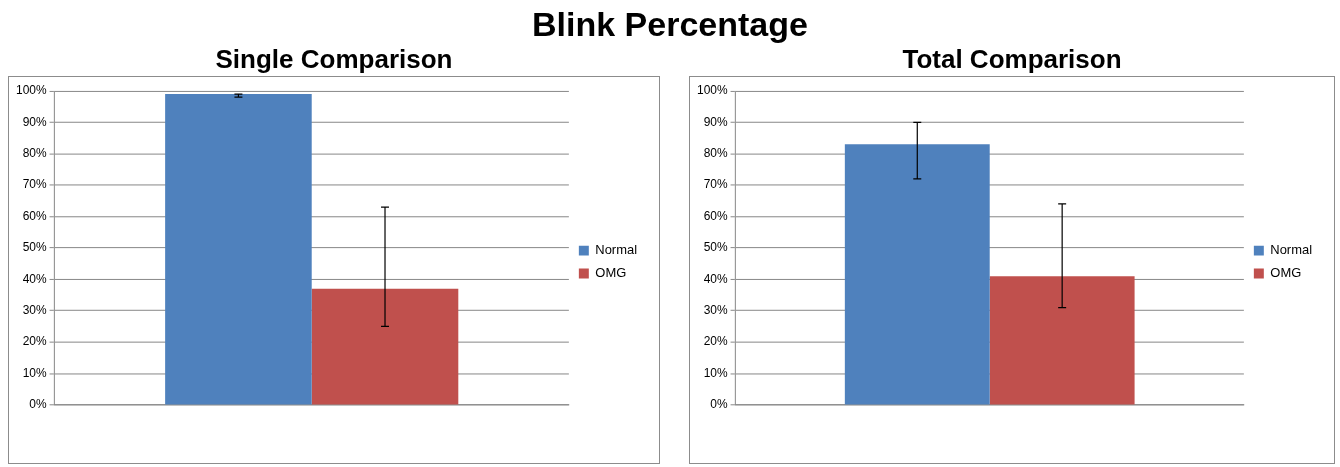  I want to click on chart-title: Single Comparison, so click(334, 59).